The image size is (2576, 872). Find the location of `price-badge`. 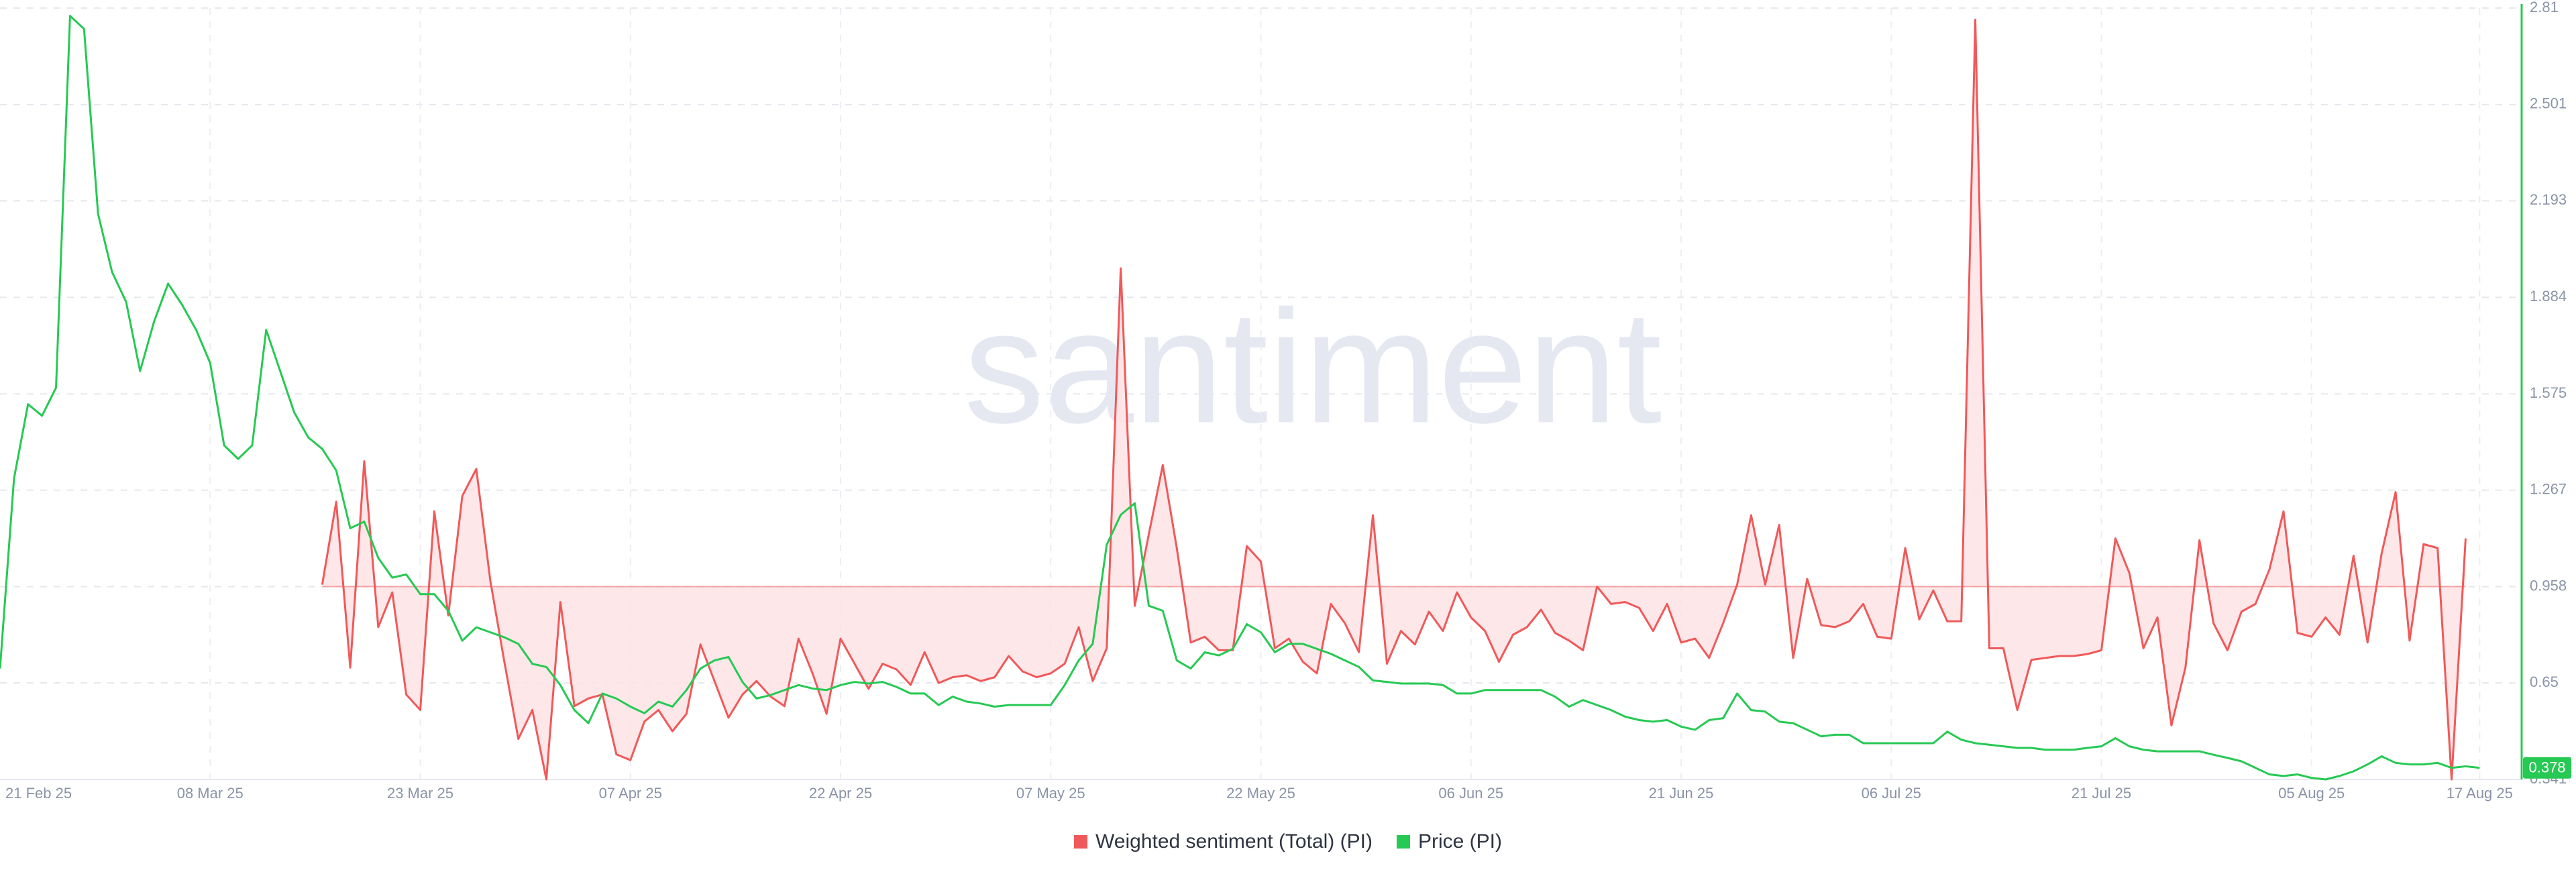

price-badge is located at coordinates (2547, 768).